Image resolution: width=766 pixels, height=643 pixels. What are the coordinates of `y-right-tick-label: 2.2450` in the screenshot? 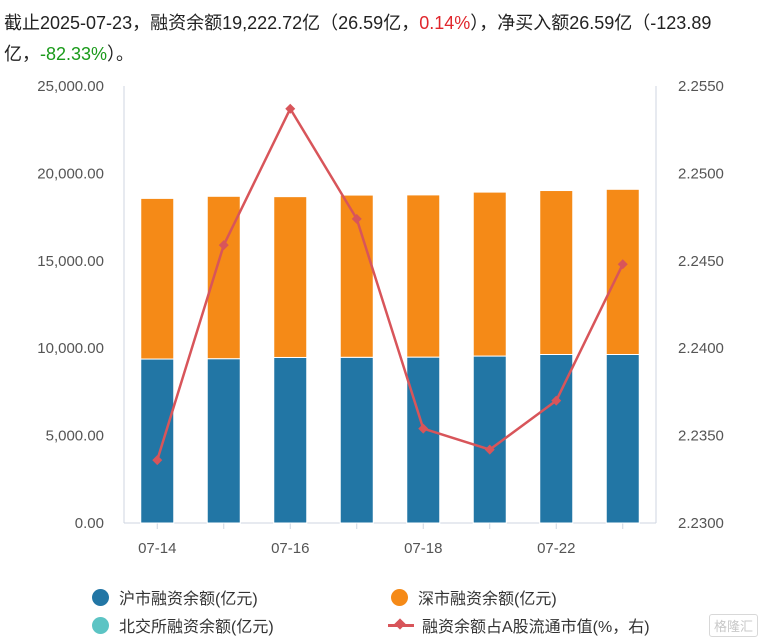 It's located at (701, 261).